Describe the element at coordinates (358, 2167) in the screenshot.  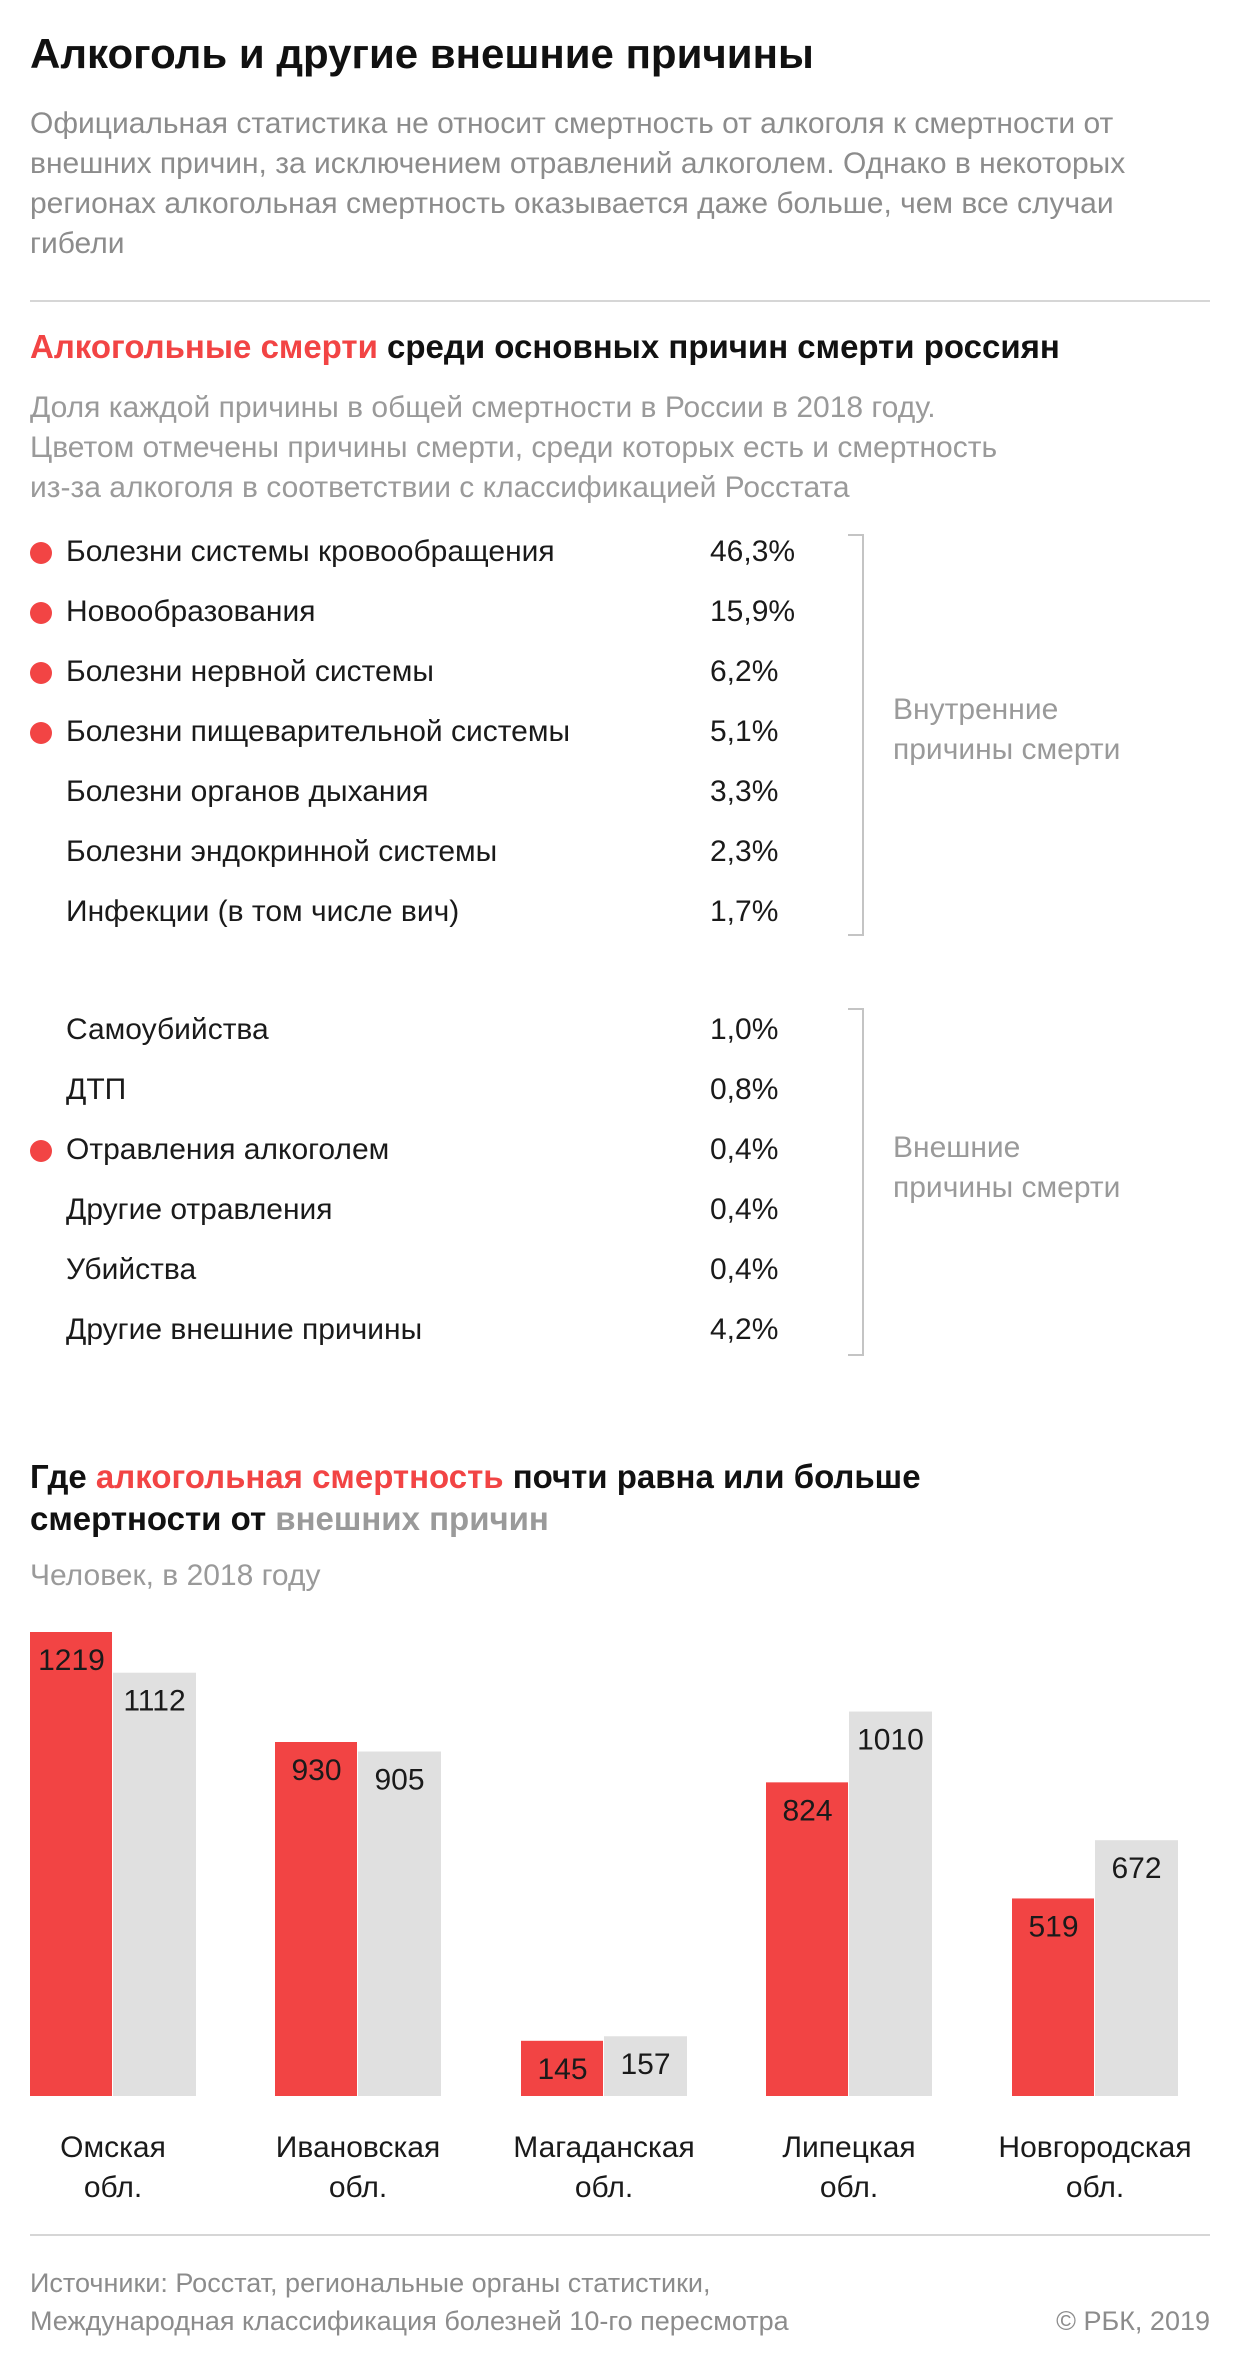
I see `region-label: Ивановская обл.` at that location.